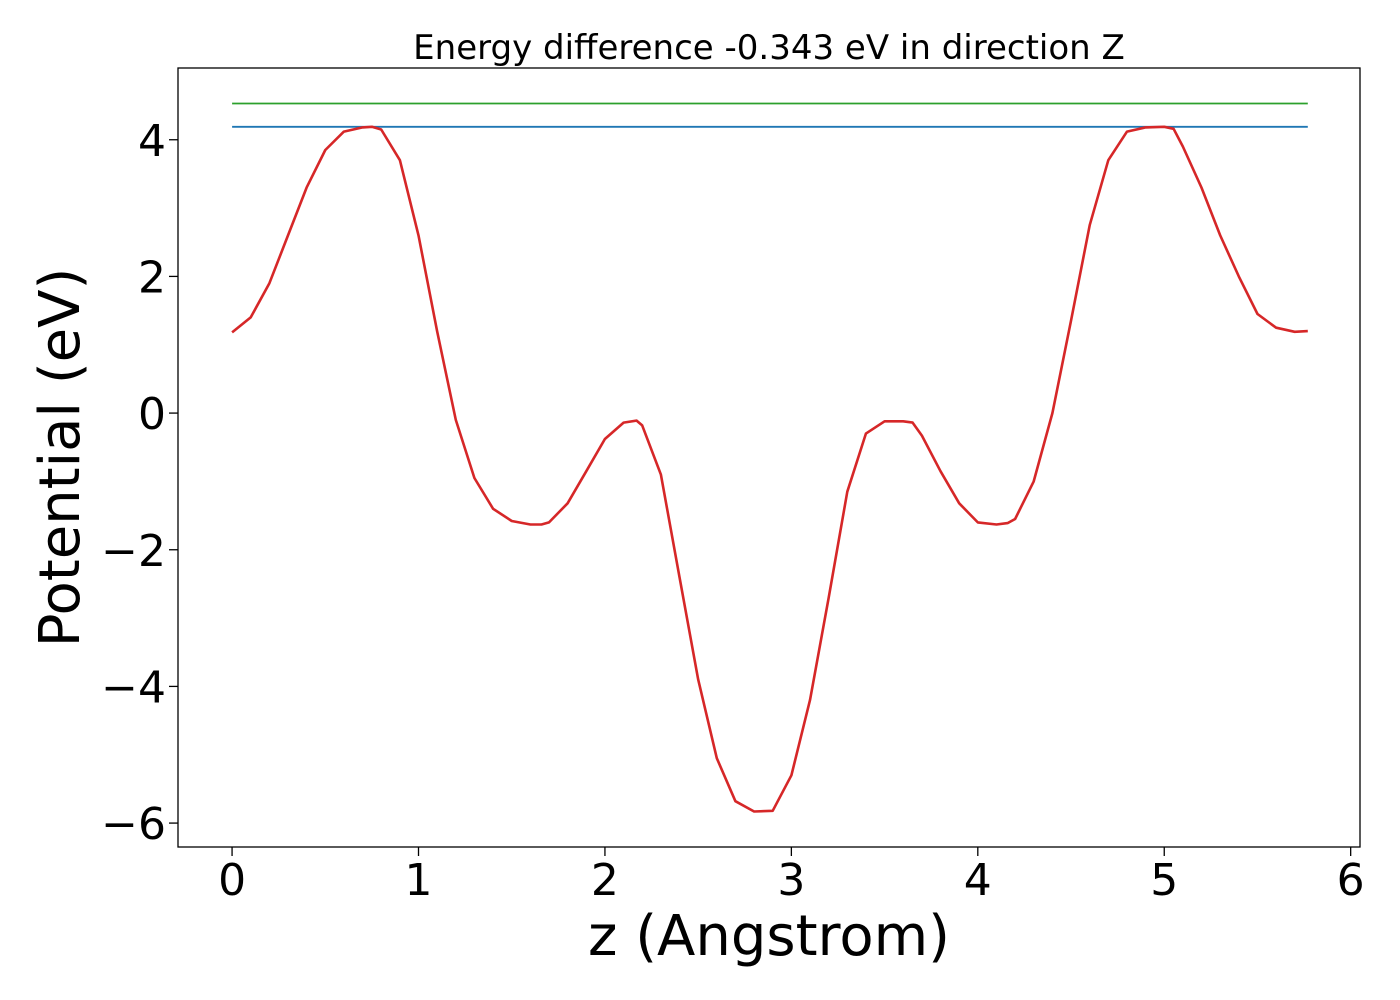 The width and height of the screenshot is (1400, 1000). Describe the element at coordinates (152, 141) in the screenshot. I see `y-tick-label: 4` at that location.